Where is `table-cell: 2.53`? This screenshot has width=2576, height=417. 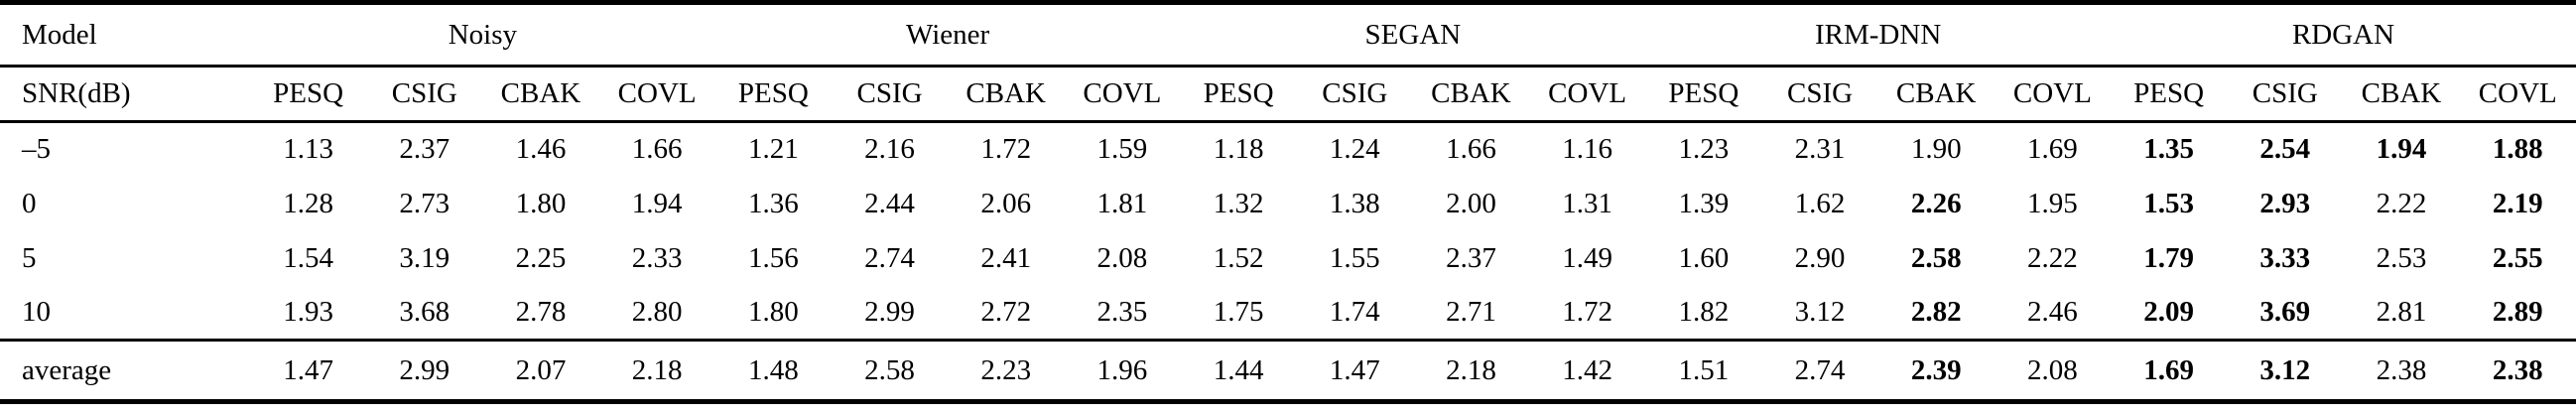 table-cell: 2.53 is located at coordinates (2402, 257).